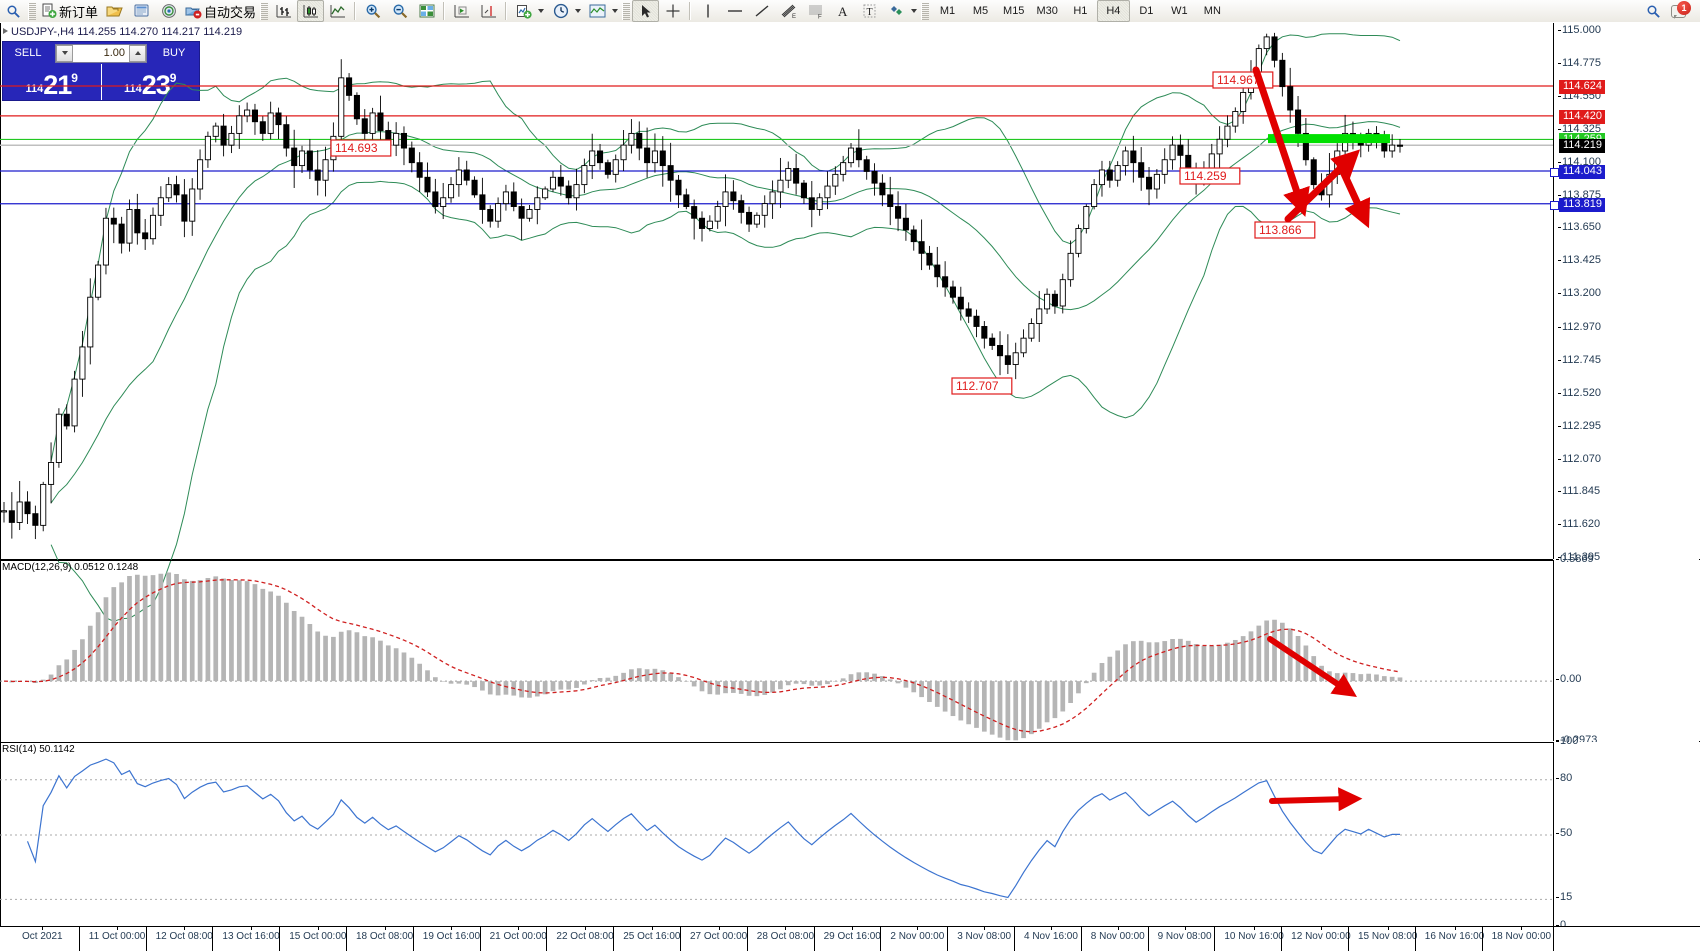 The image size is (1700, 951). What do you see at coordinates (523, 11) in the screenshot?
I see `add-indicator-icon` at bounding box center [523, 11].